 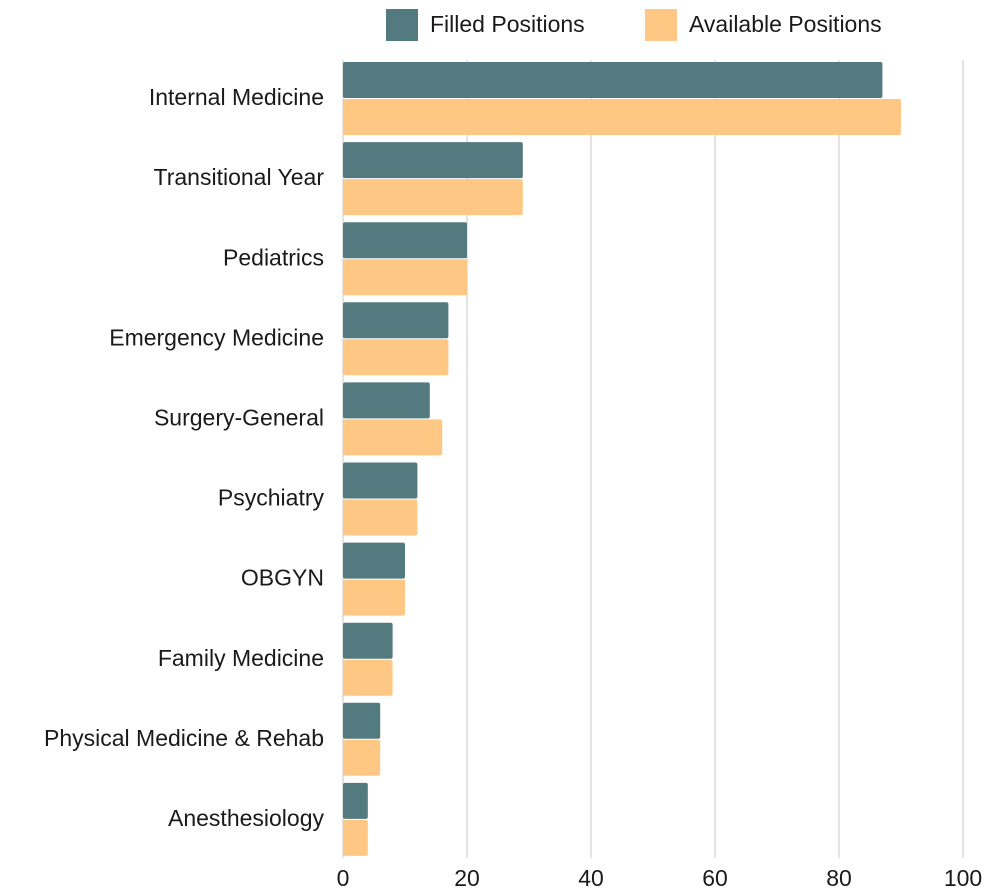 What do you see at coordinates (239, 177) in the screenshot?
I see `y-tick-label: Transitional Year` at bounding box center [239, 177].